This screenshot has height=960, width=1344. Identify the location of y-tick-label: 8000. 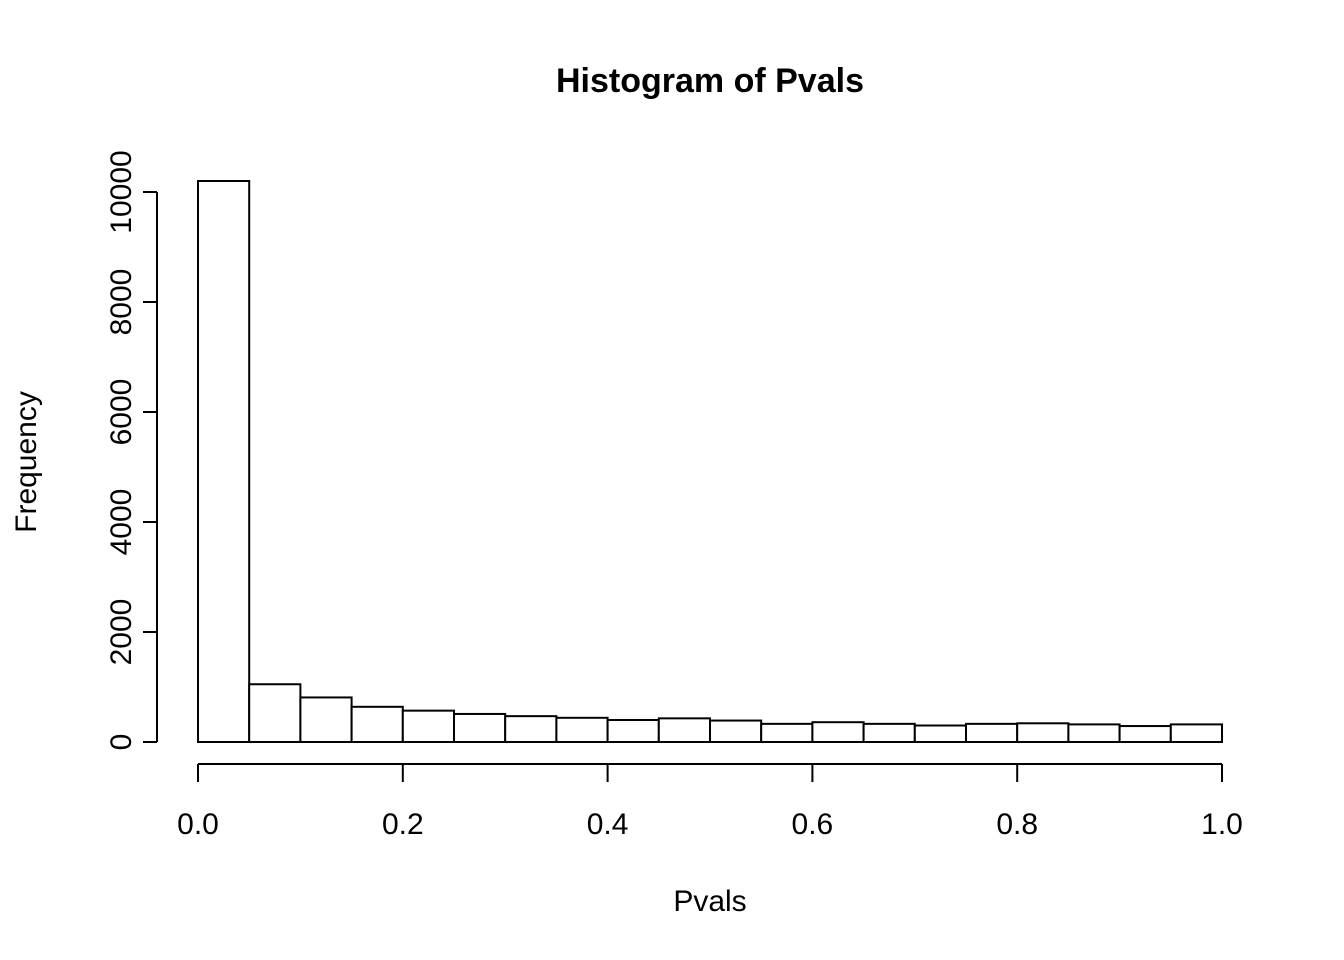
(121, 302).